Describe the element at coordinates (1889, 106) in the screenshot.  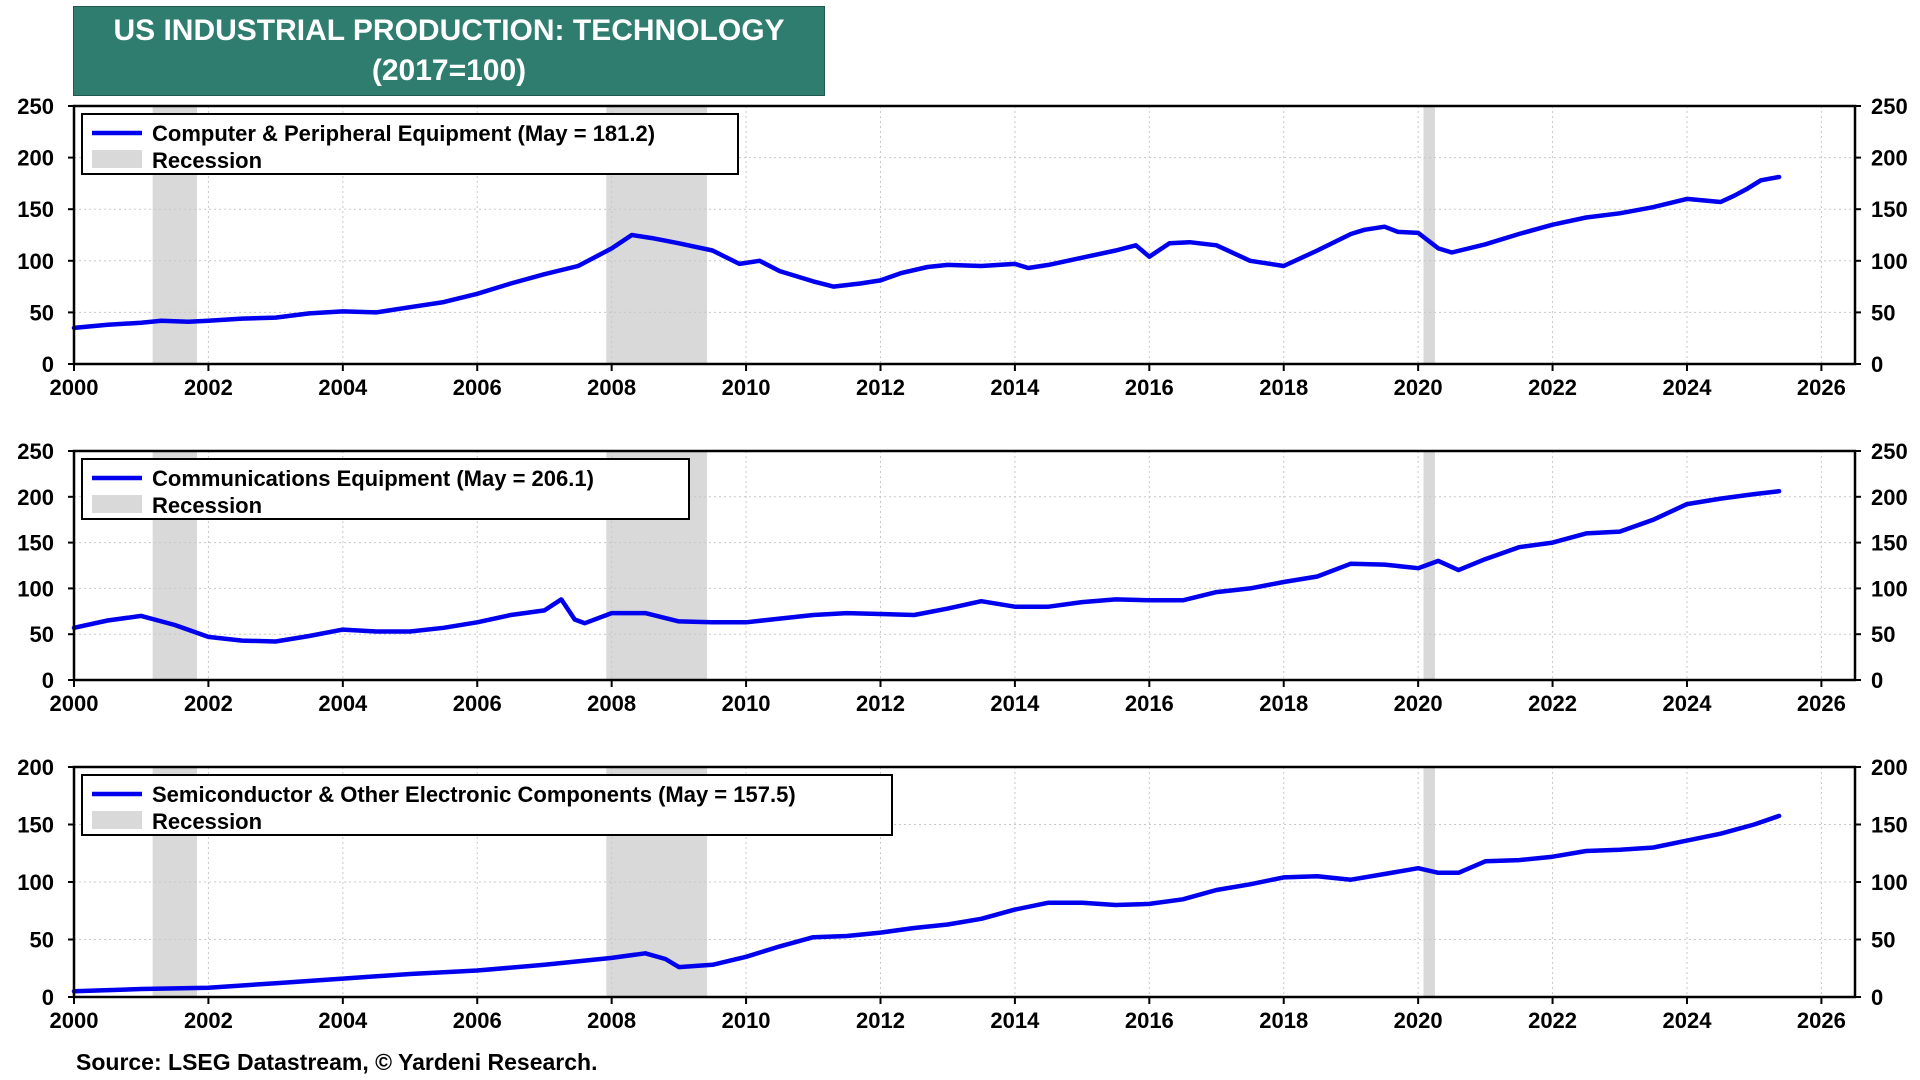
I see `y-tick-label-right-1-250: 250` at that location.